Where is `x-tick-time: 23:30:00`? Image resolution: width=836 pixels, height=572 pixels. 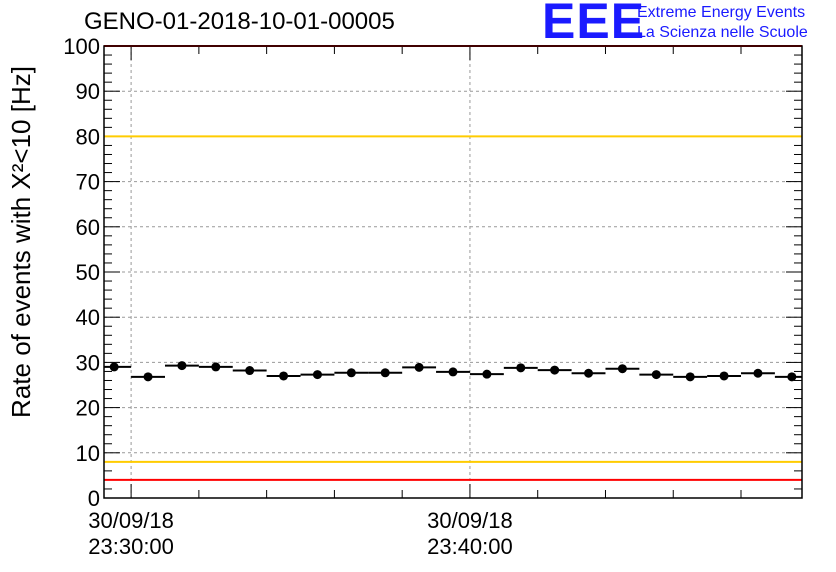 x-tick-time: 23:30:00 is located at coordinates (131, 546).